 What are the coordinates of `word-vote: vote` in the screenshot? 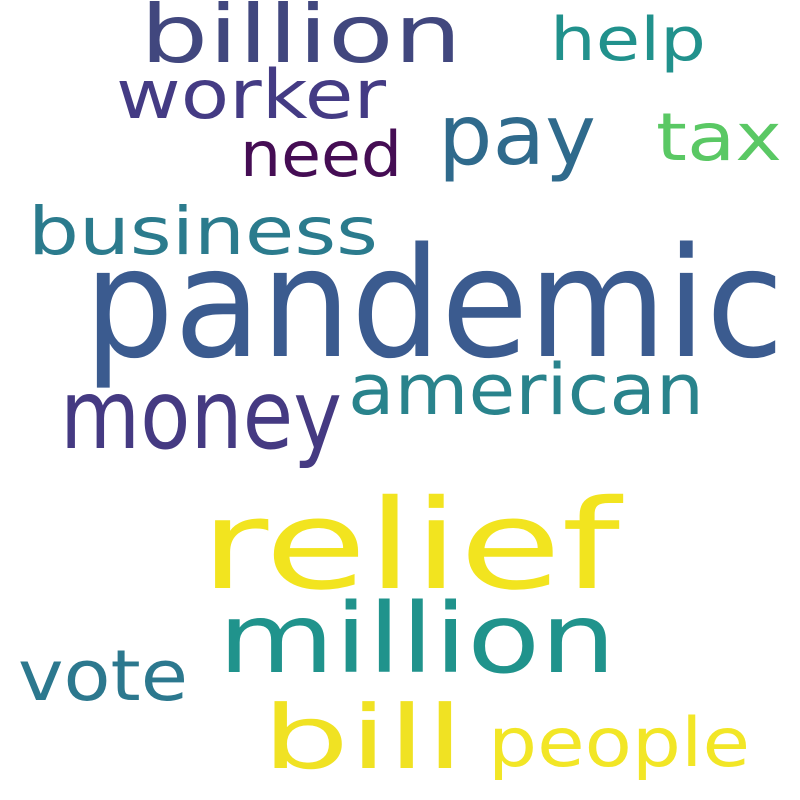 It's located at (103, 676).